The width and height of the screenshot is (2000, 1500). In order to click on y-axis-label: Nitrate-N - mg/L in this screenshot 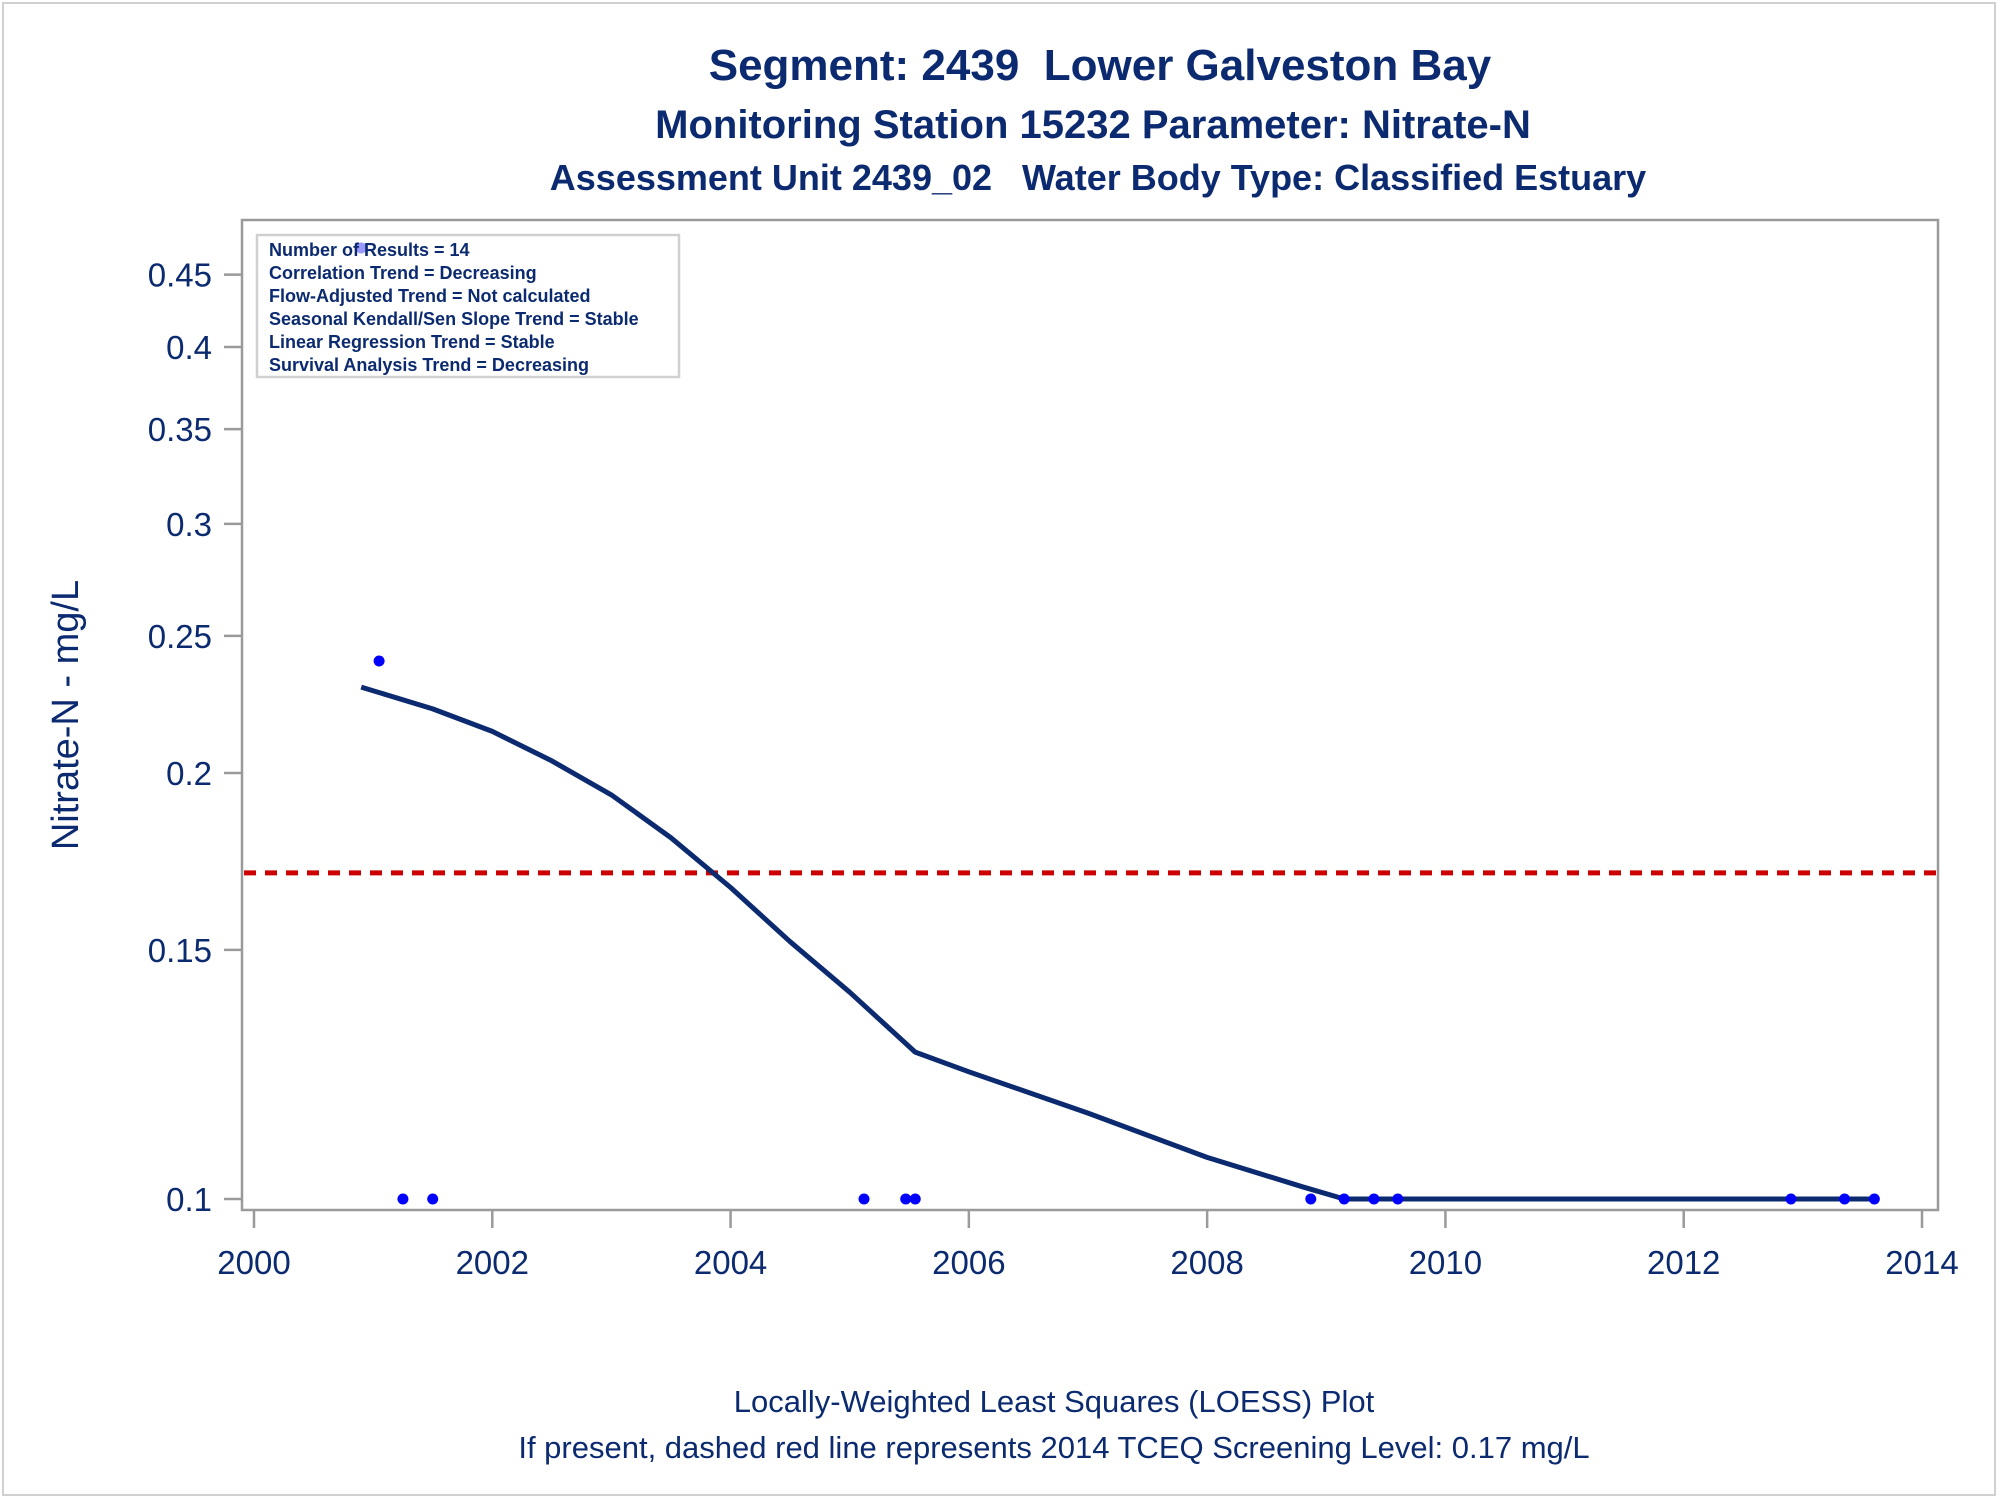, I will do `click(66, 715)`.